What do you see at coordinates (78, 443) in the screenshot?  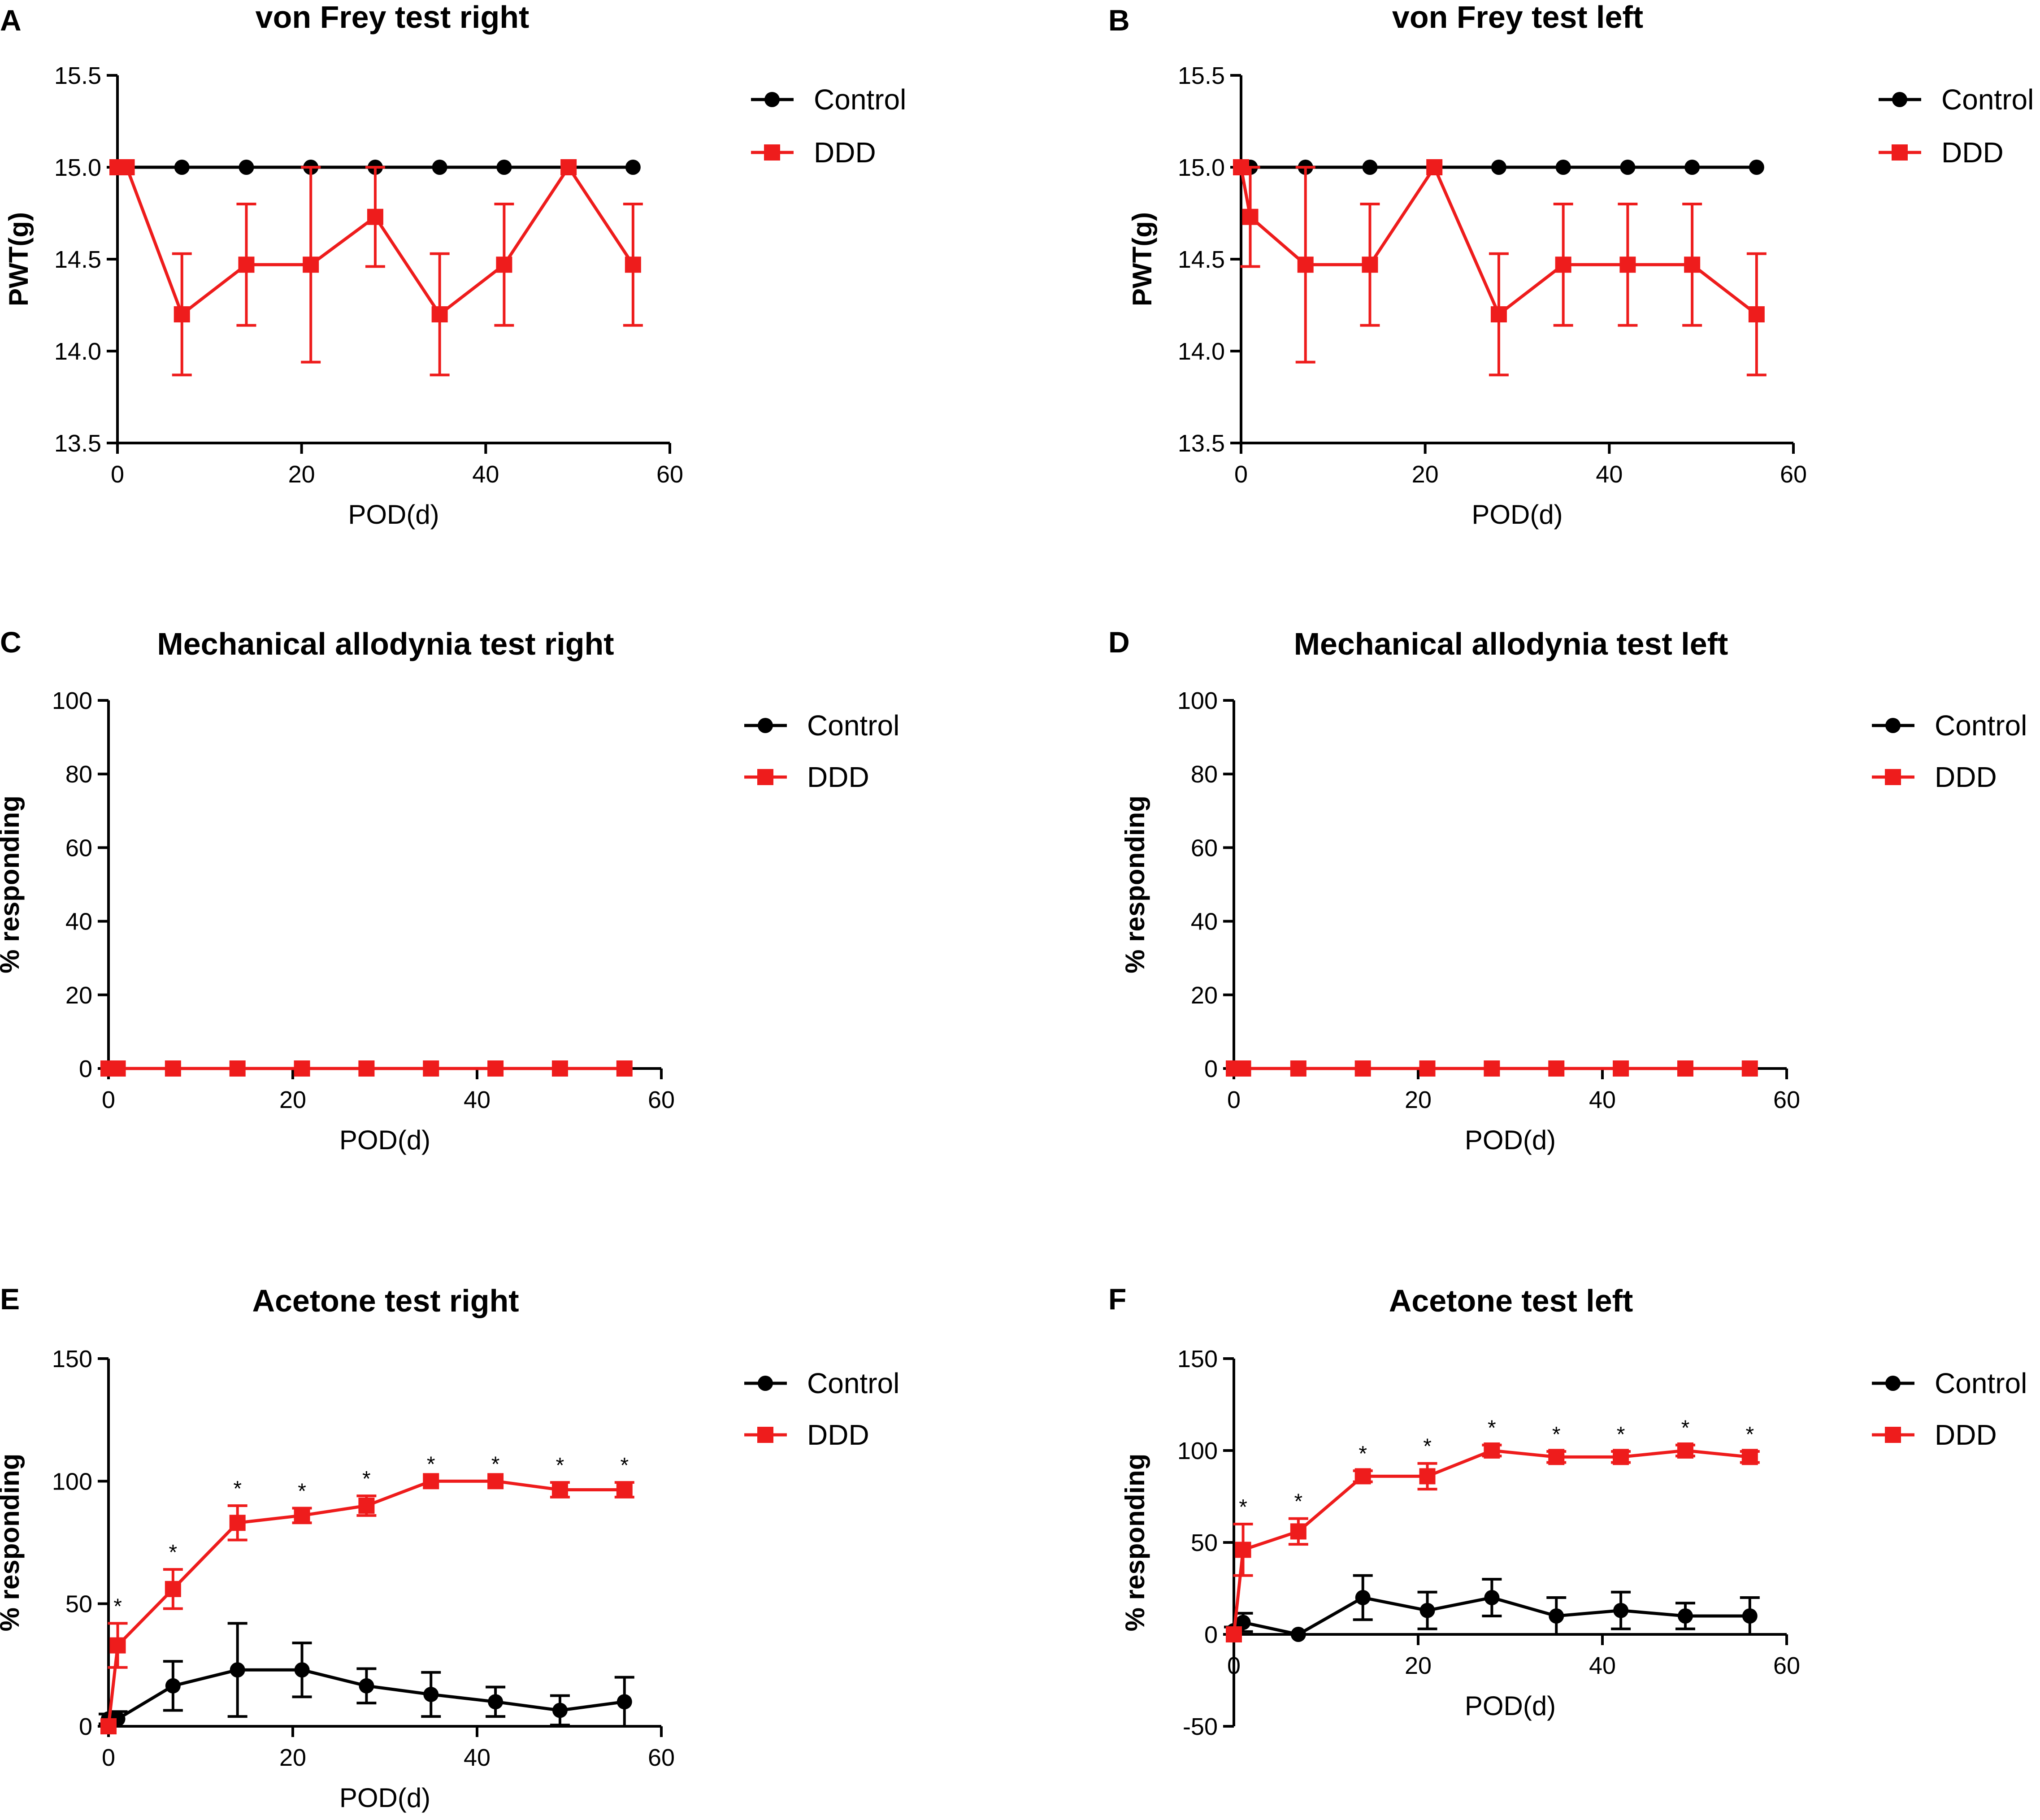 I see `y-tick-label: 13.5` at bounding box center [78, 443].